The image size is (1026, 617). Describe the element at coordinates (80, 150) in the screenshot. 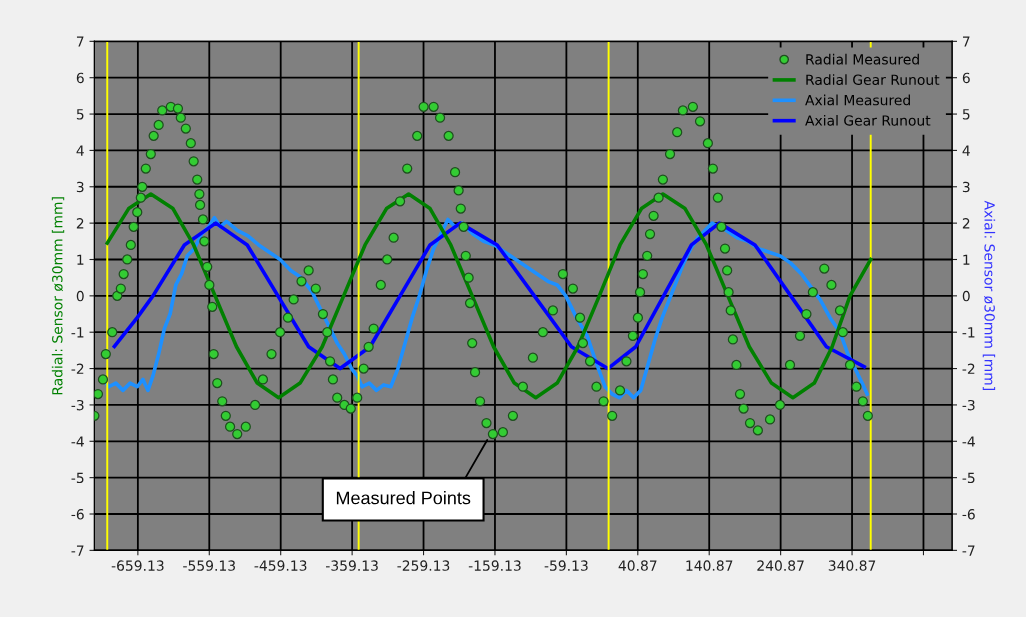

I see `y-tick-label: 4` at that location.